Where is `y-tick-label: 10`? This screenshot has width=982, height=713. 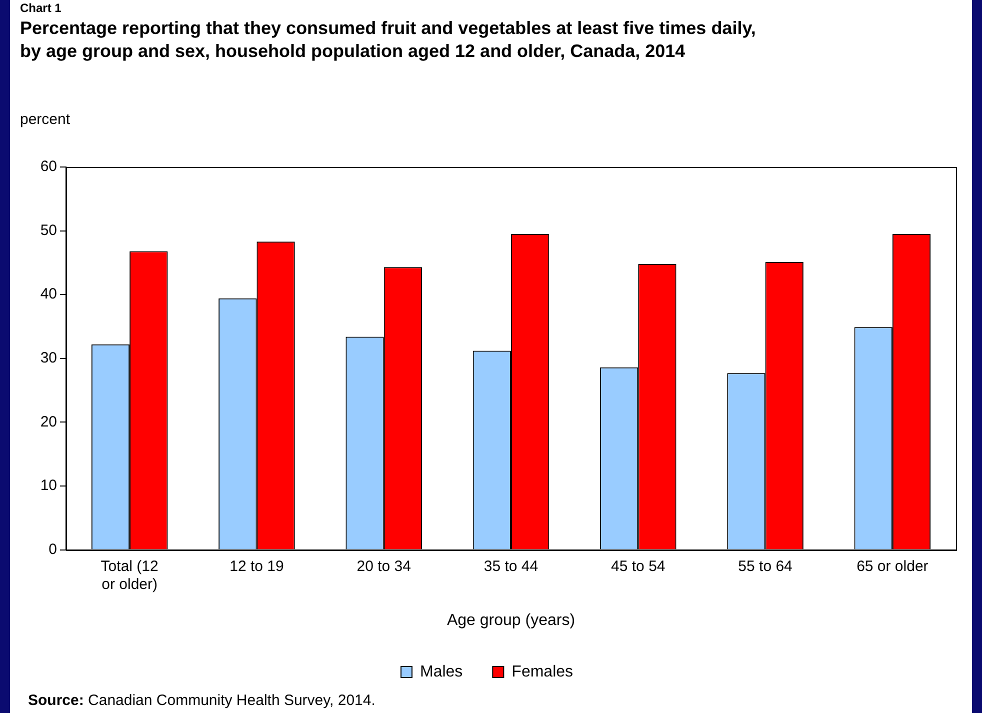 y-tick-label: 10 is located at coordinates (48, 485).